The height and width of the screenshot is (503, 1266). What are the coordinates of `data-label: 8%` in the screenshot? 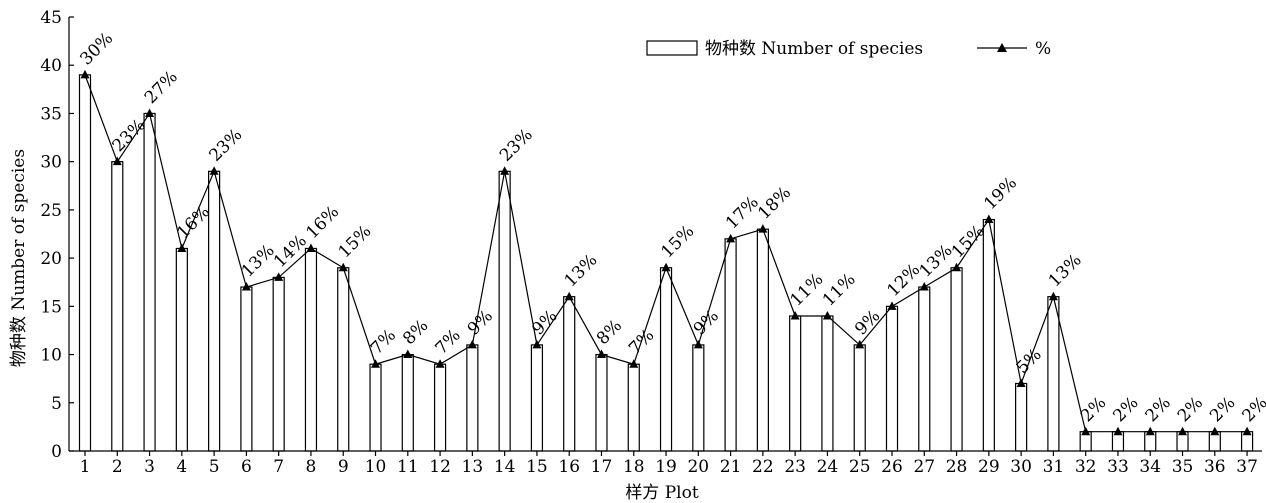 It's located at (609, 332).